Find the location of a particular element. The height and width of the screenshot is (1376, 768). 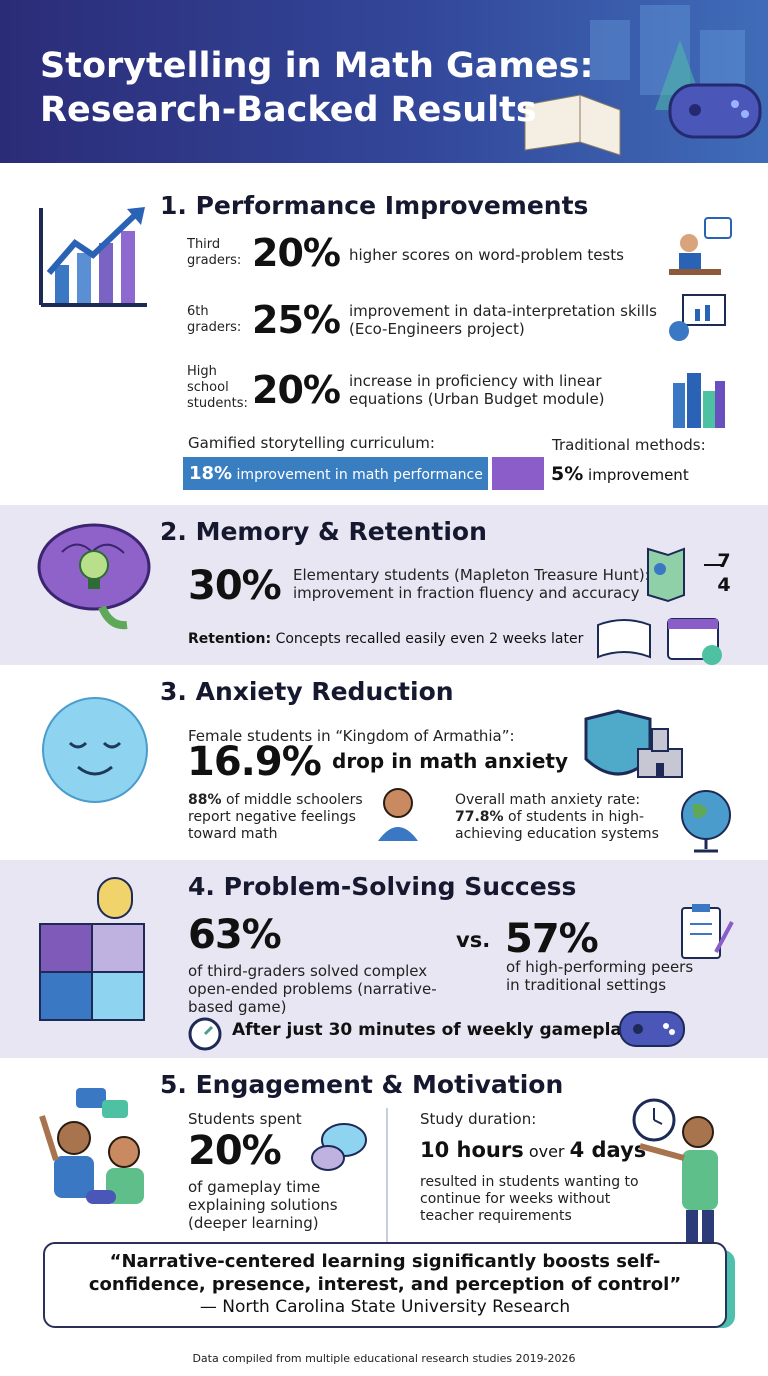

over: over is located at coordinates (546, 1151).